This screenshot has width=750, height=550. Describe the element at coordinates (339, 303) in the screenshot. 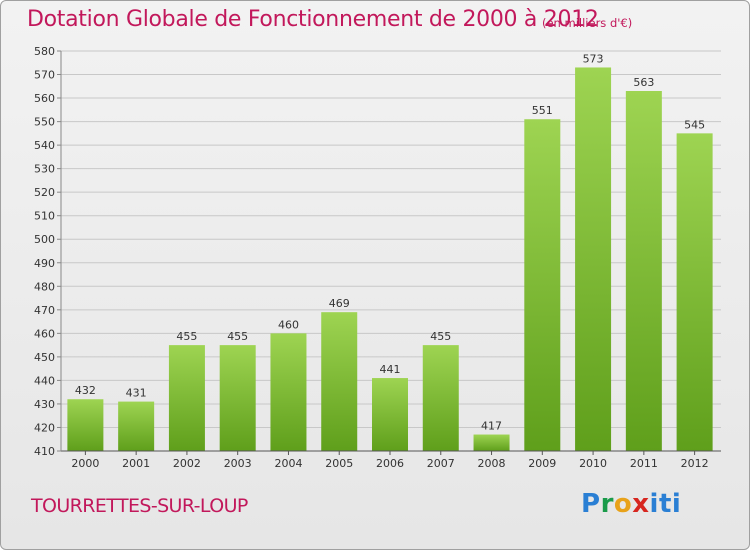

I see `bar-value-label: 469` at that location.